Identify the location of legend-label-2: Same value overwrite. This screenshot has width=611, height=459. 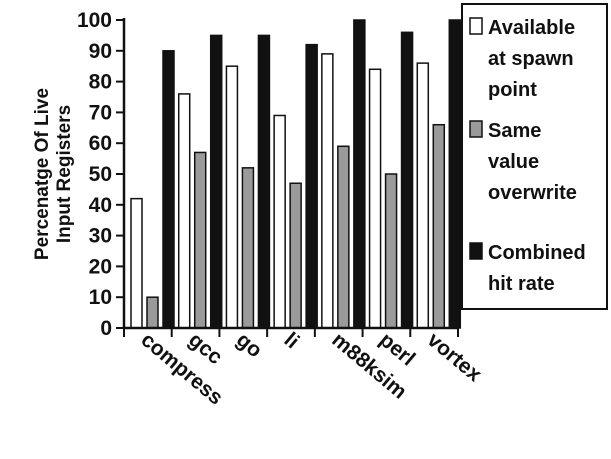
(532, 162).